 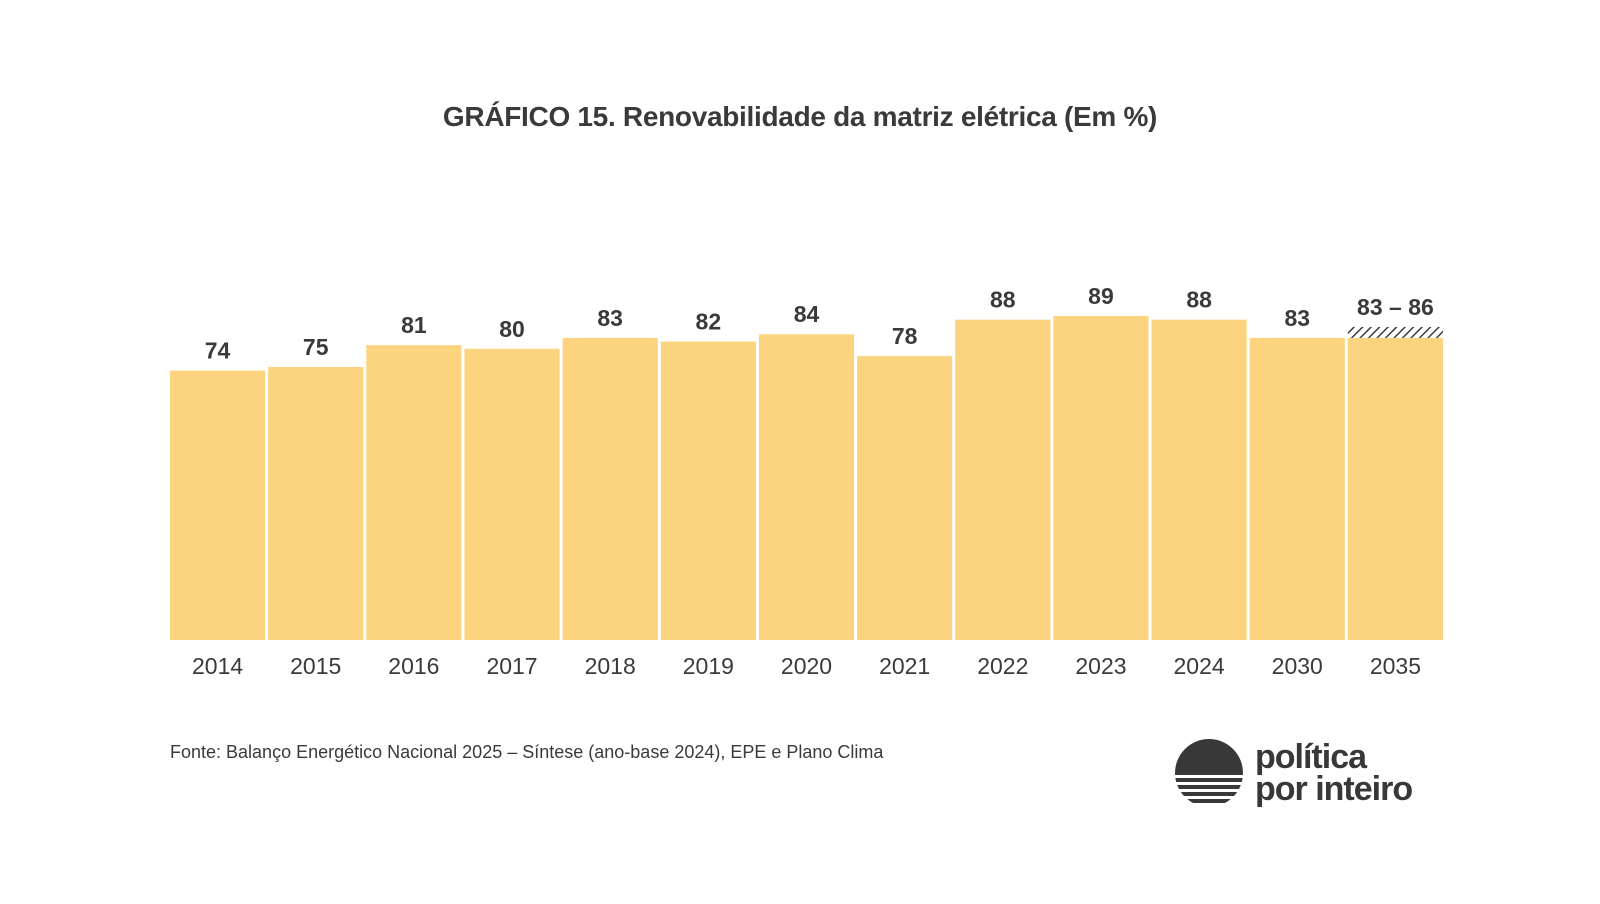 I want to click on x-tick-label-2017: 2017, so click(x=511, y=666).